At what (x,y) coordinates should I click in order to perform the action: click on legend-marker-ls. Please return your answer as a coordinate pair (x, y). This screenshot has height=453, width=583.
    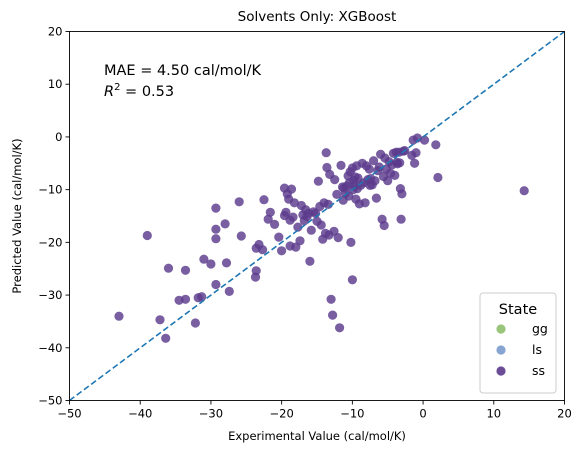
    Looking at the image, I should click on (501, 350).